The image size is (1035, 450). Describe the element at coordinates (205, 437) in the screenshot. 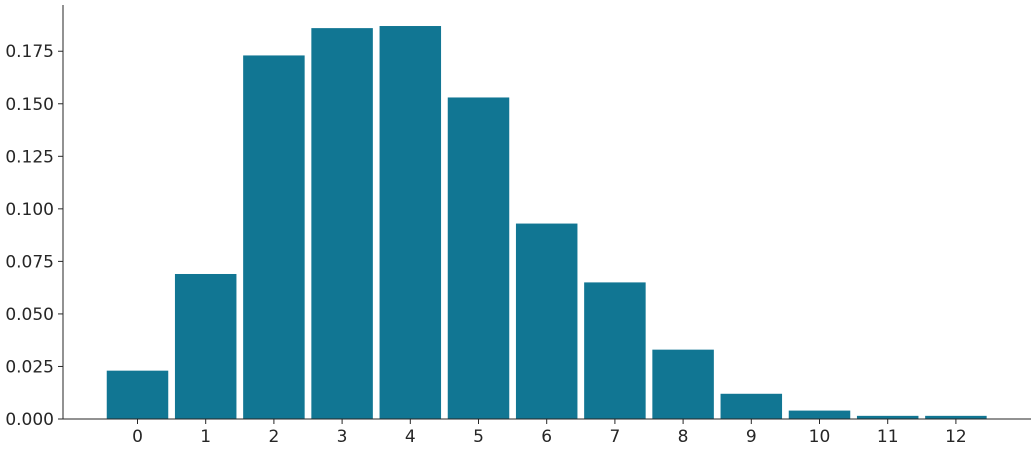

I see `x-tick-label: 1` at that location.